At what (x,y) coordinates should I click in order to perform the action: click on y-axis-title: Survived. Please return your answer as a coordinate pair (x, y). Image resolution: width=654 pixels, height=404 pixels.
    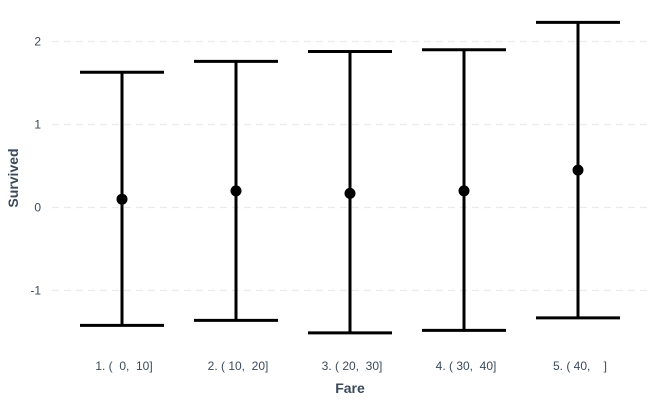
    Looking at the image, I should click on (13, 177).